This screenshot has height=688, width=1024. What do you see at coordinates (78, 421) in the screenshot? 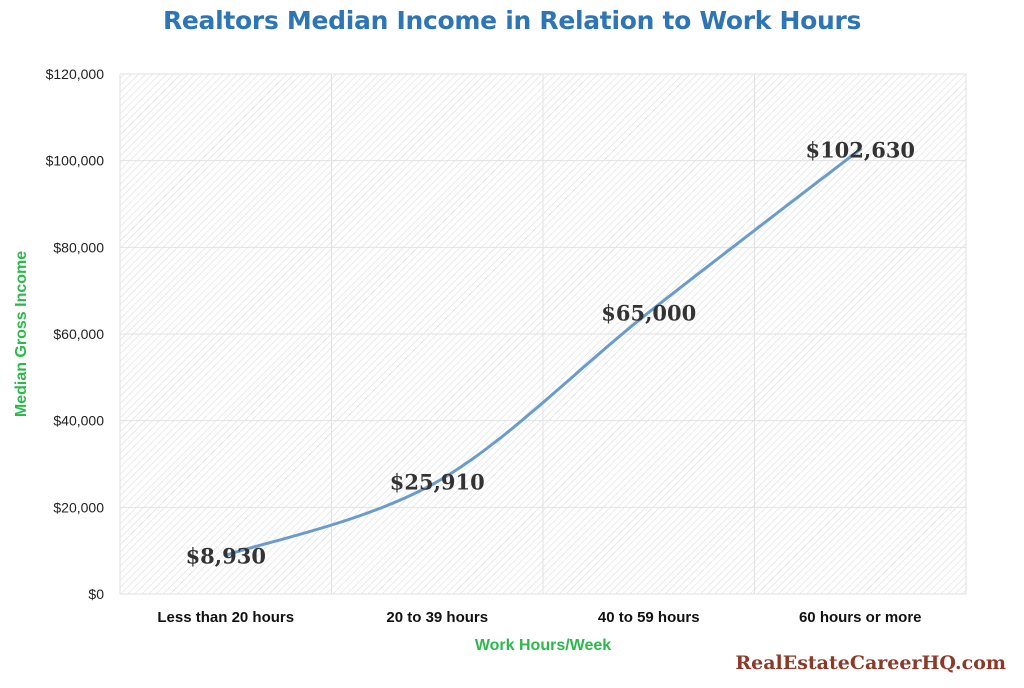
I see `y-tick-label: $40,000` at bounding box center [78, 421].